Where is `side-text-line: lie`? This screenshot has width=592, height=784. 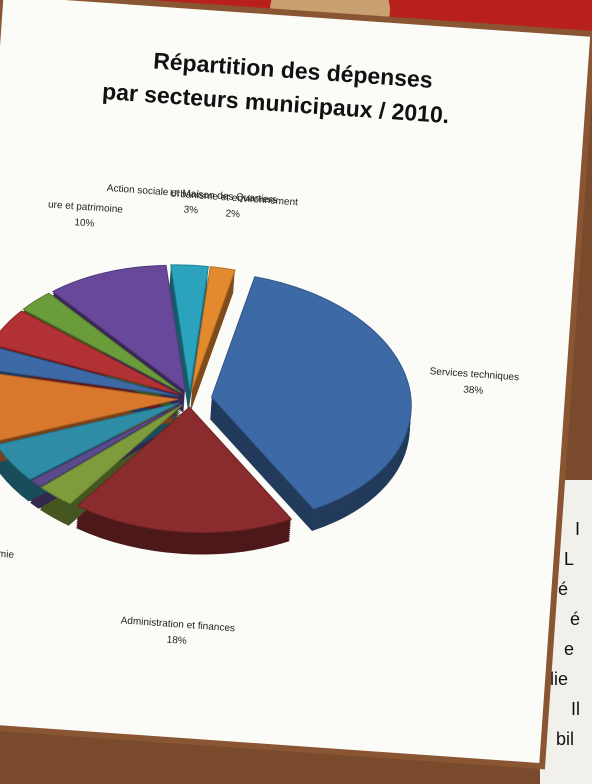 side-text-line: lie is located at coordinates (559, 679).